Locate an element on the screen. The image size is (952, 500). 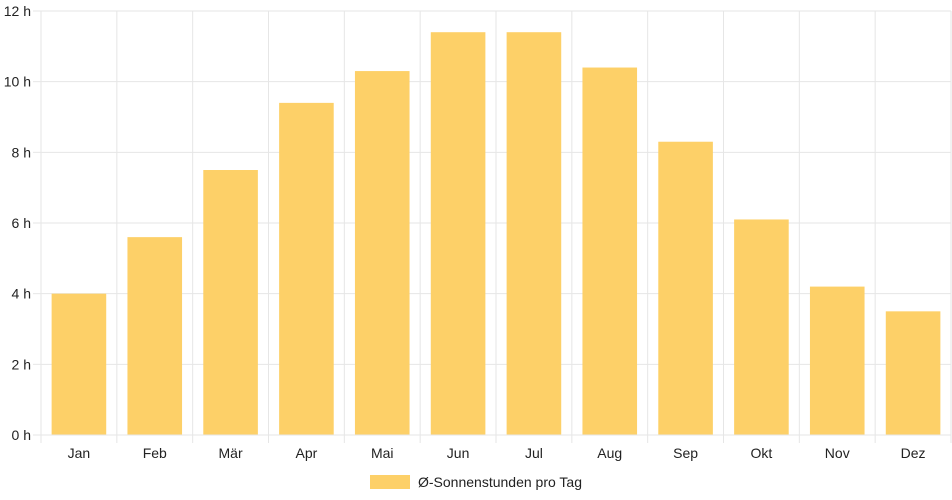
x-tick-label: Sep is located at coordinates (685, 453).